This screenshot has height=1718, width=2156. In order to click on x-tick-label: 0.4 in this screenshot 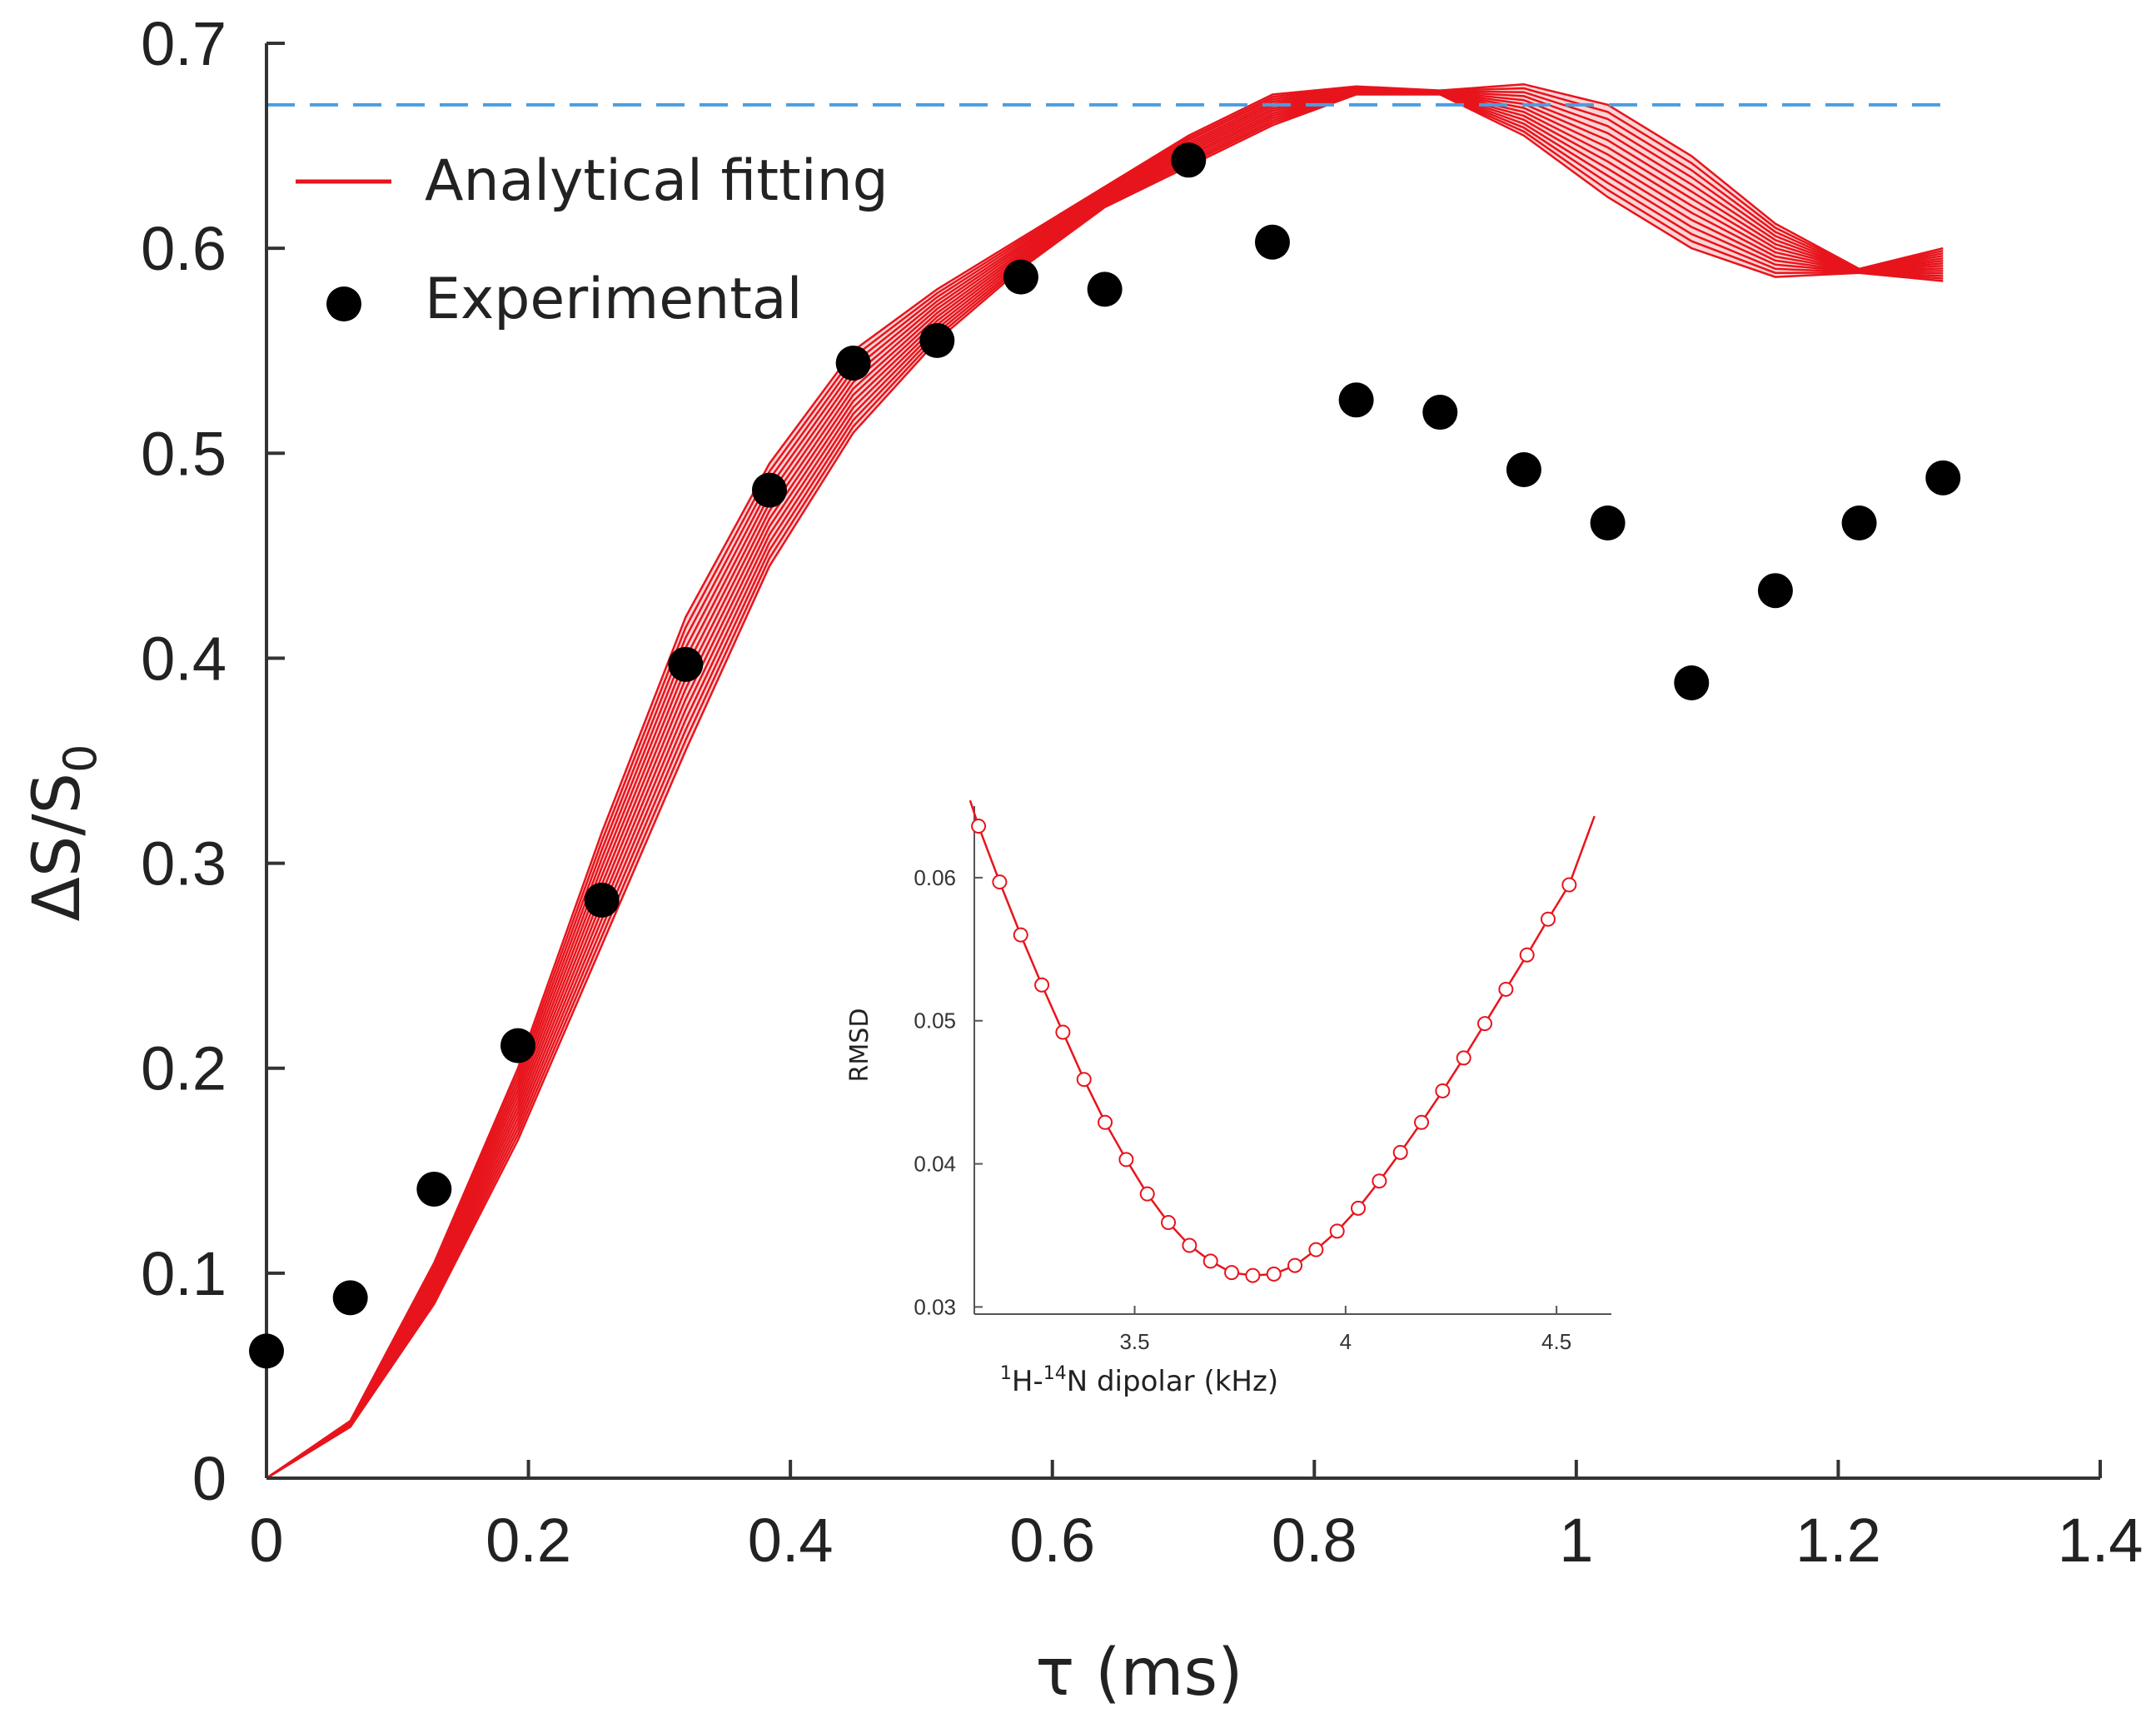, I will do `click(791, 1540)`.